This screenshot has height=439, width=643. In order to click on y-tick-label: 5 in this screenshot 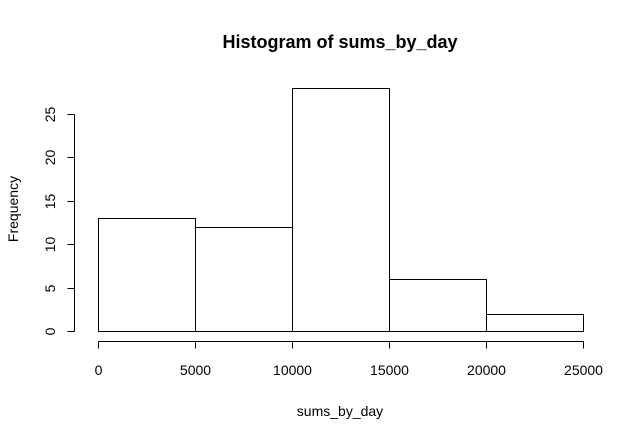, I will do `click(50, 288)`.